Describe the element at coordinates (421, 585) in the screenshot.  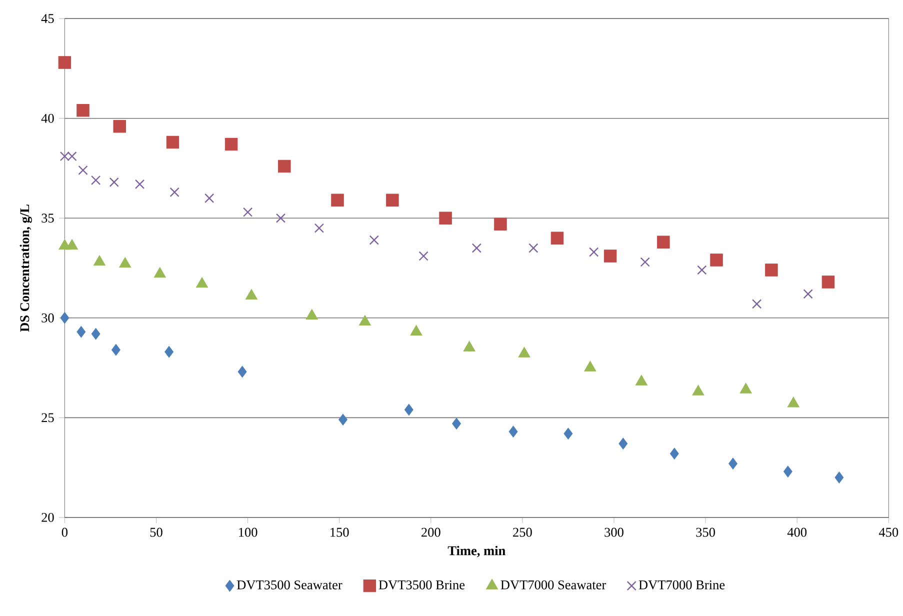
I see `legend-label: DVT3500 Brine` at that location.